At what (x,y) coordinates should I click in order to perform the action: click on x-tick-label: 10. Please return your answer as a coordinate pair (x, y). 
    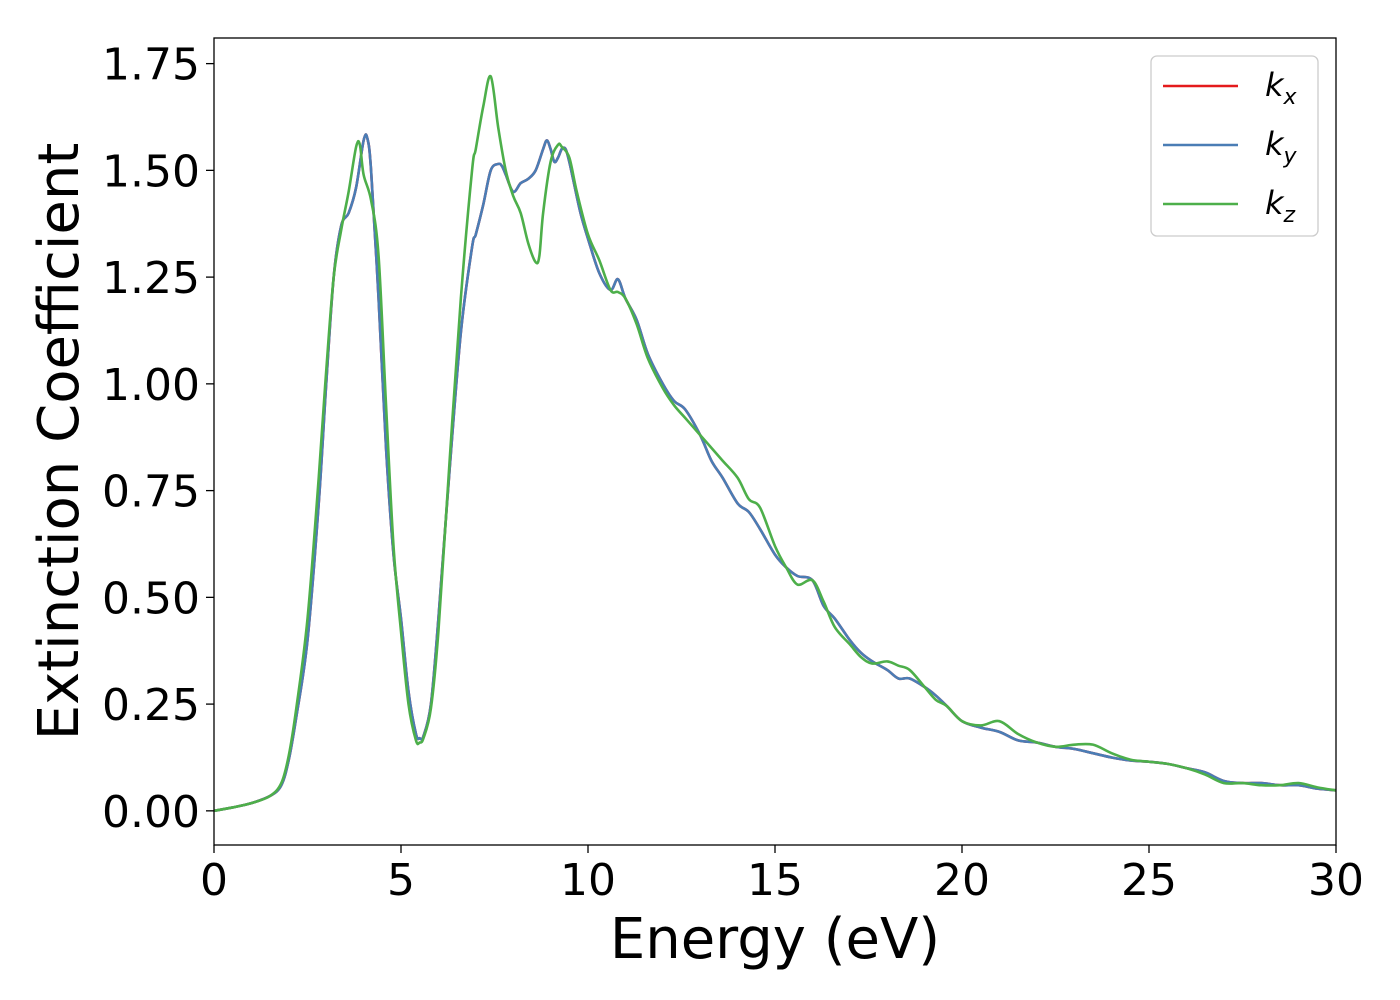
    Looking at the image, I should click on (588, 880).